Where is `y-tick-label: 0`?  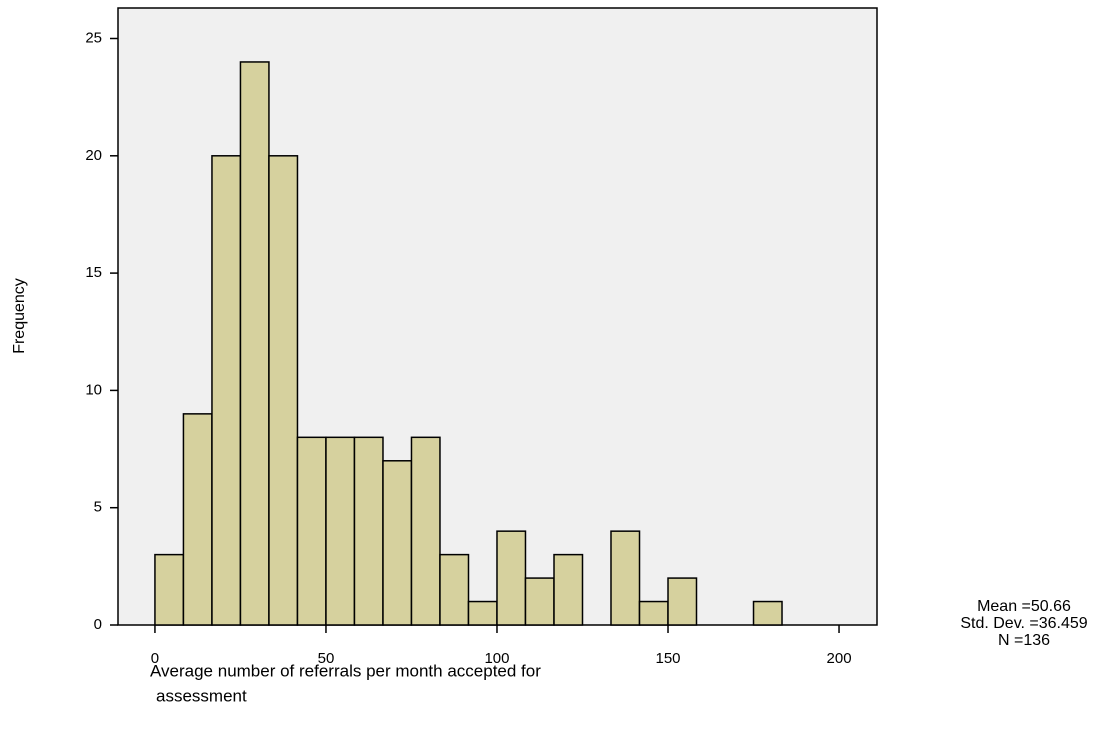 y-tick-label: 0 is located at coordinates (98, 624).